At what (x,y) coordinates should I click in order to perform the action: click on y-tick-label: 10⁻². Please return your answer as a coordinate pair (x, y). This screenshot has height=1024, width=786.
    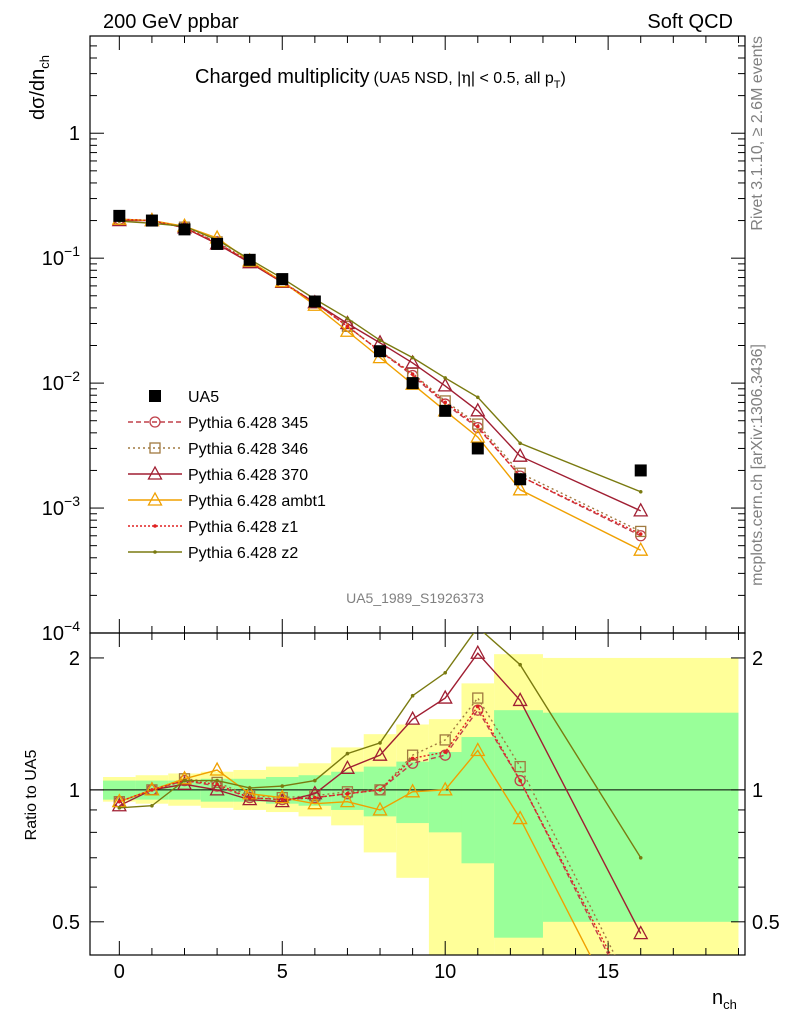
    Looking at the image, I should click on (61, 381).